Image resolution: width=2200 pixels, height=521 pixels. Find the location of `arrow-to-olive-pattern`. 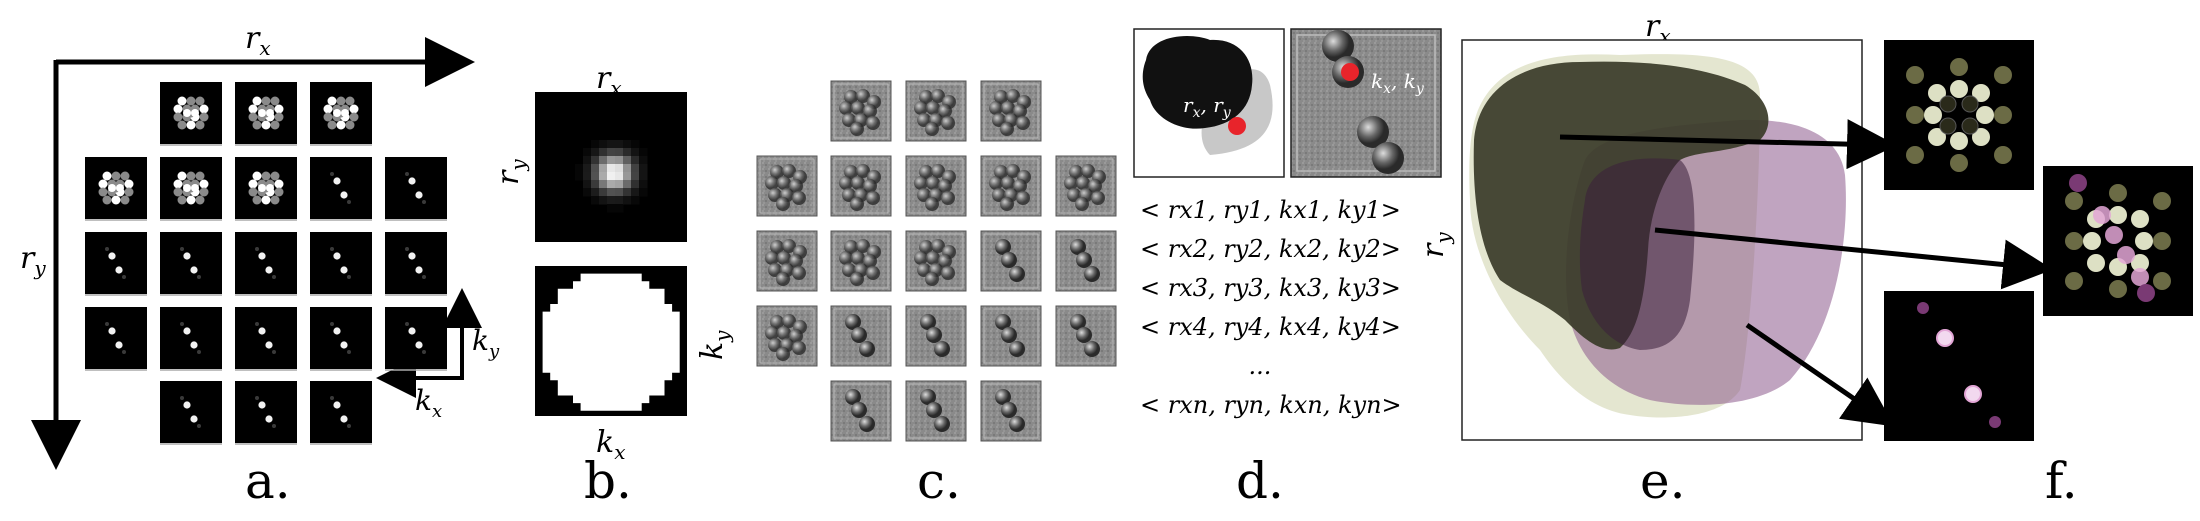

arrow-to-olive-pattern is located at coordinates (1728, 144).